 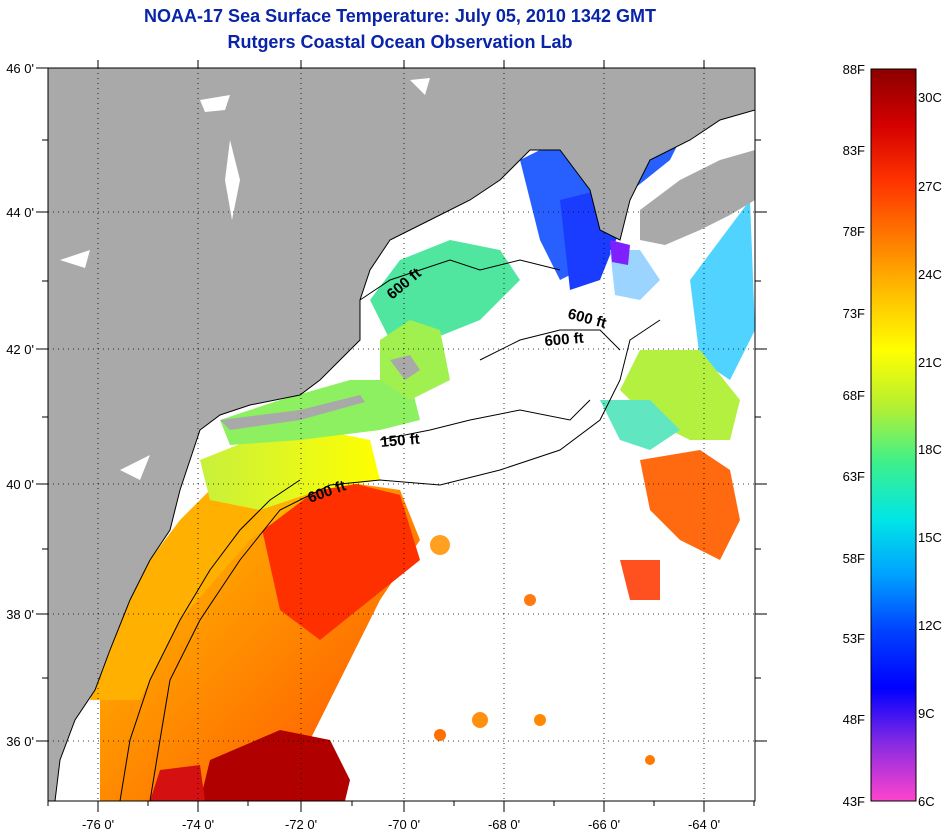 I want to click on contour-label-150ft: 150 ft, so click(x=400, y=441).